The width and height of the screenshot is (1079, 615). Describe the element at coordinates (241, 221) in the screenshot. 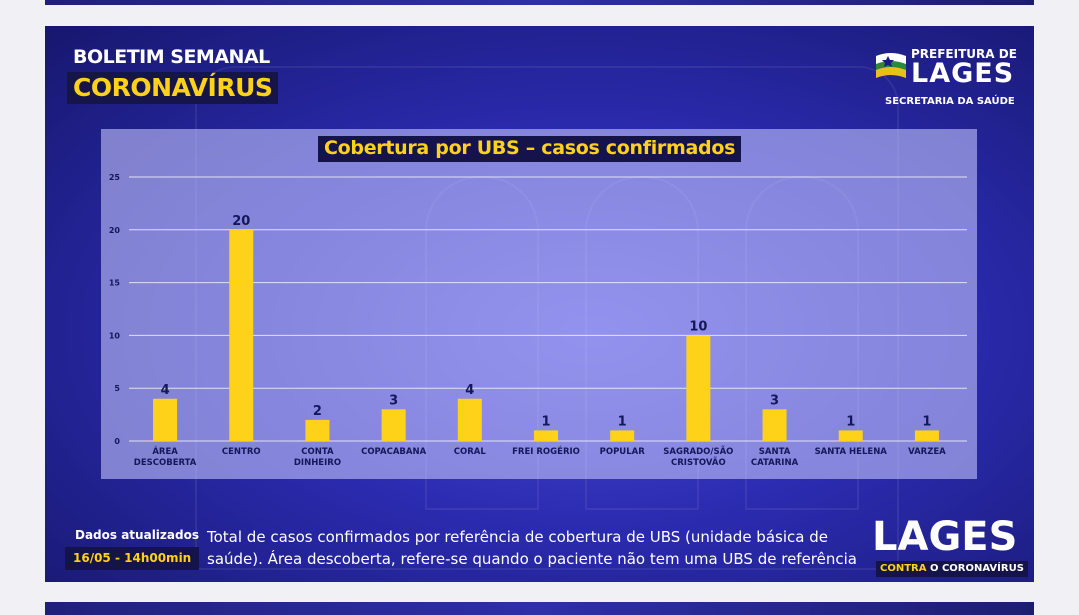

I see `data-label: 20` at that location.